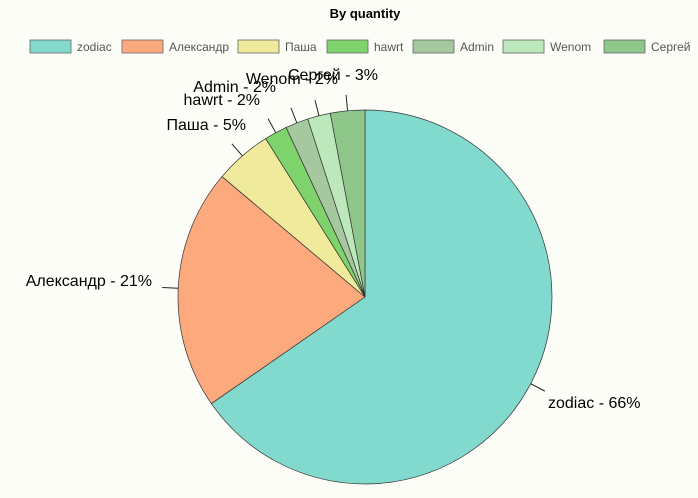 This screenshot has height=498, width=698. I want to click on legend-label: Александр, so click(199, 47).